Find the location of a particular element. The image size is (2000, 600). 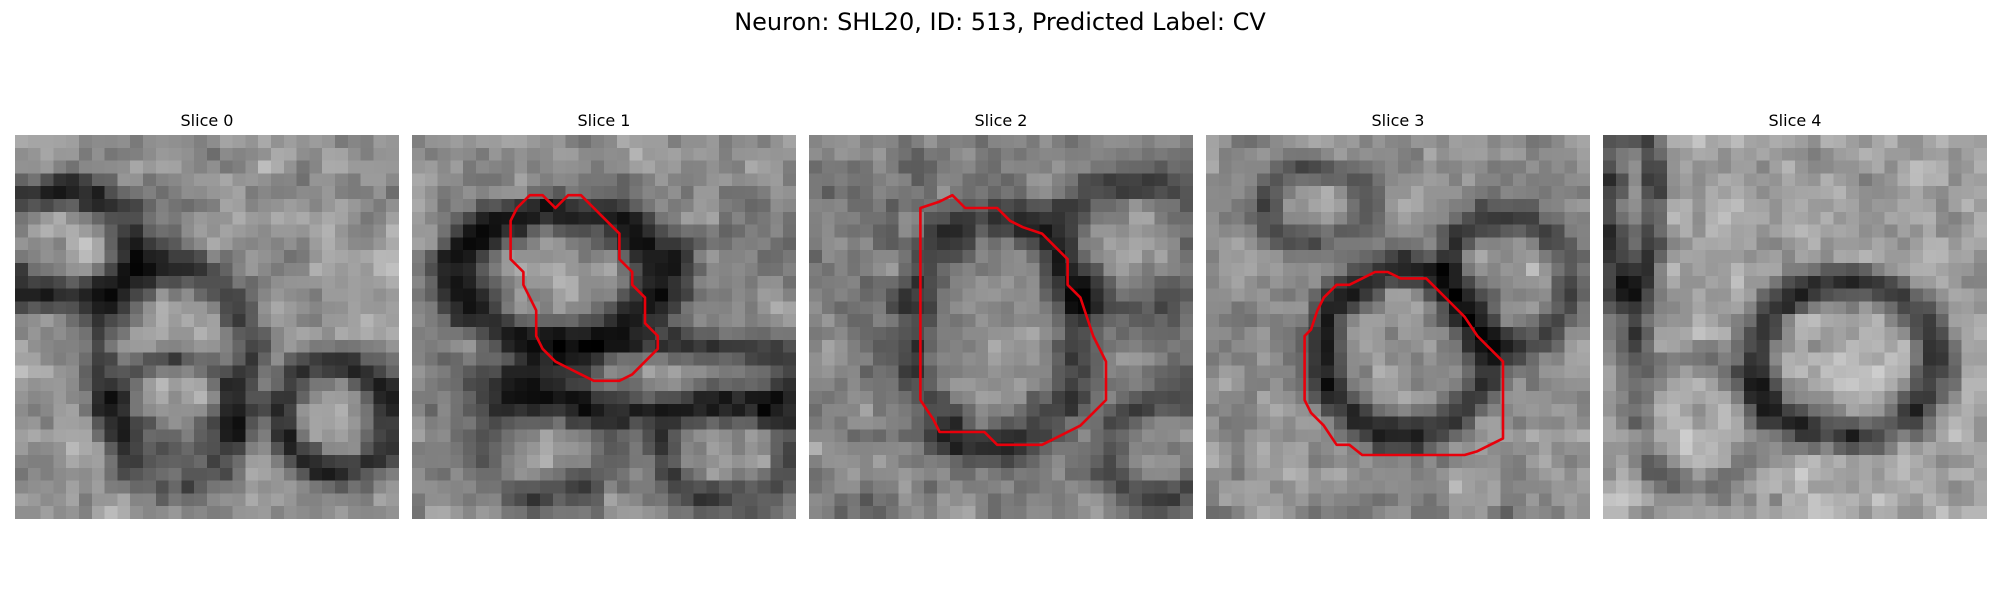

slice-panel-2: Slice 2 is located at coordinates (1001, 313).